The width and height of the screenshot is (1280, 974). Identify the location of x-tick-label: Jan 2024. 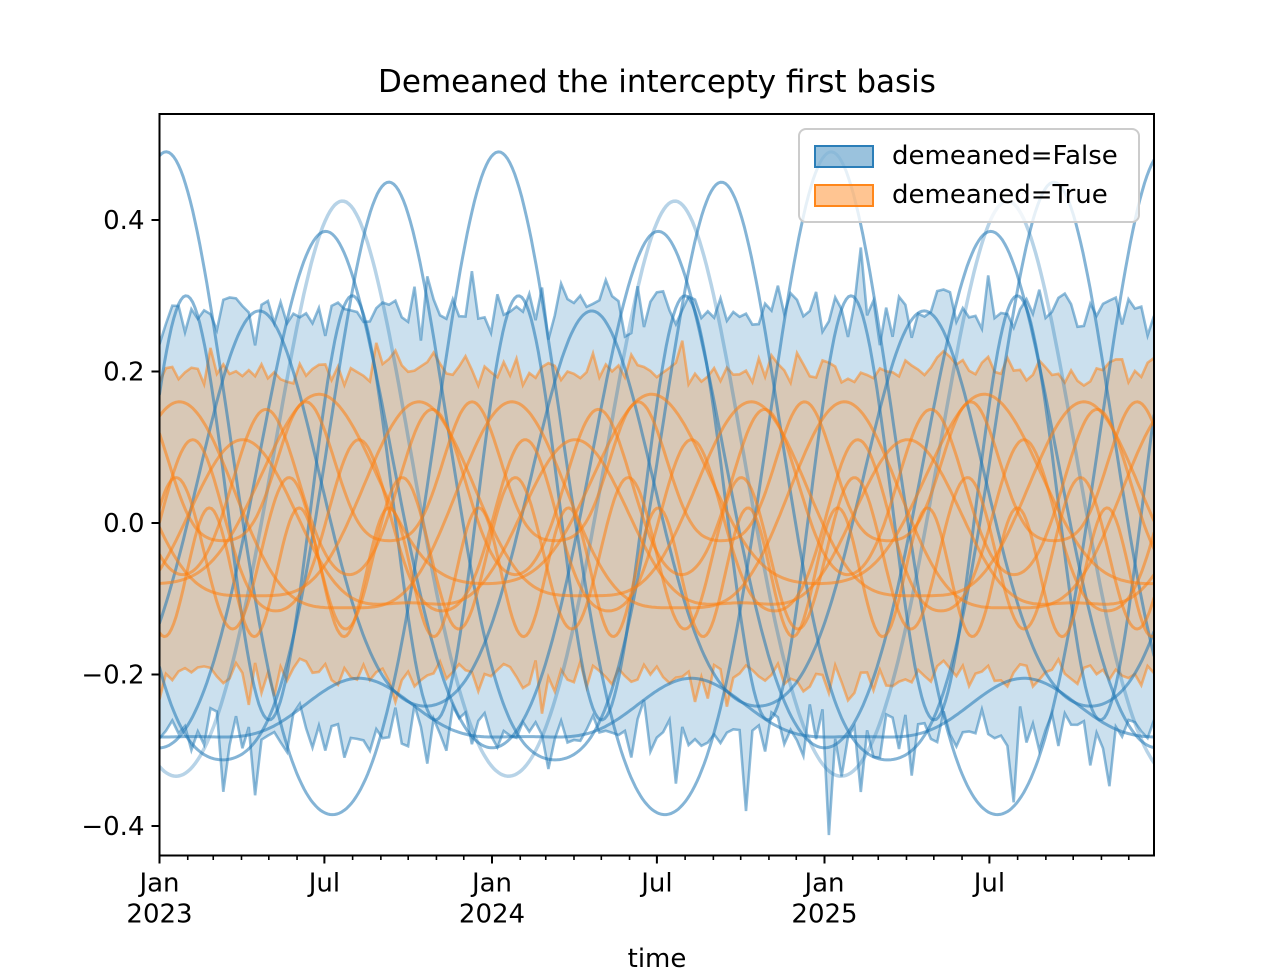
(492, 899).